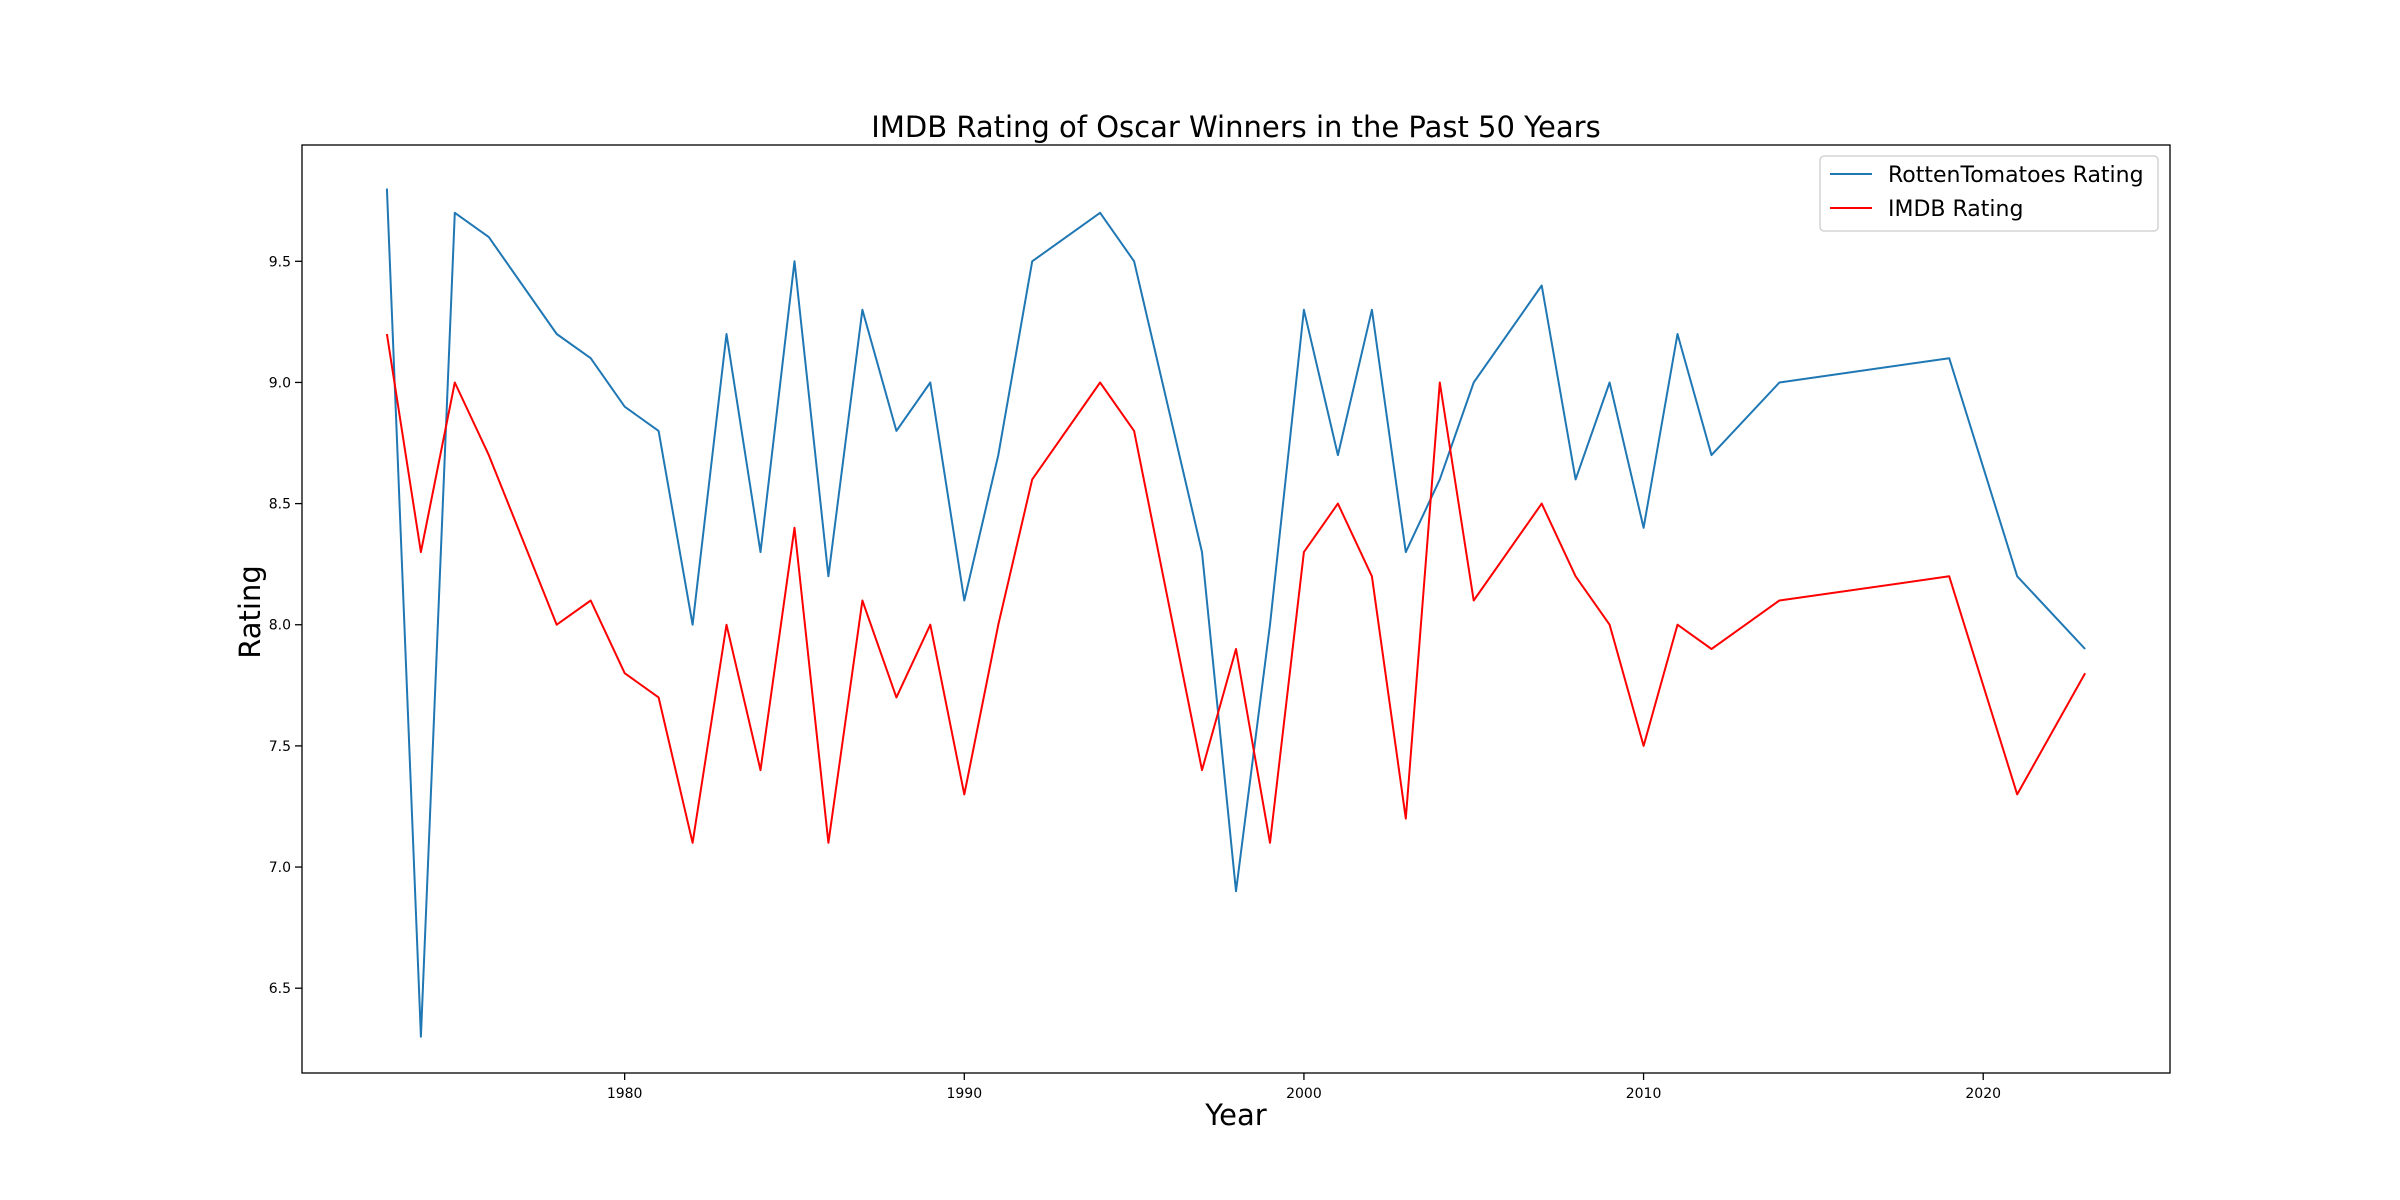  What do you see at coordinates (280, 626) in the screenshot?
I see `y-tick-label: 8.0` at bounding box center [280, 626].